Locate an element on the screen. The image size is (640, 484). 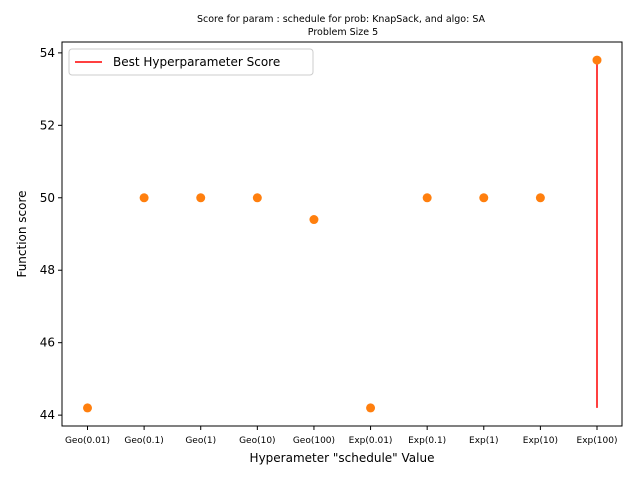
x-tick-label: Geo(0.01) is located at coordinates (87, 441).